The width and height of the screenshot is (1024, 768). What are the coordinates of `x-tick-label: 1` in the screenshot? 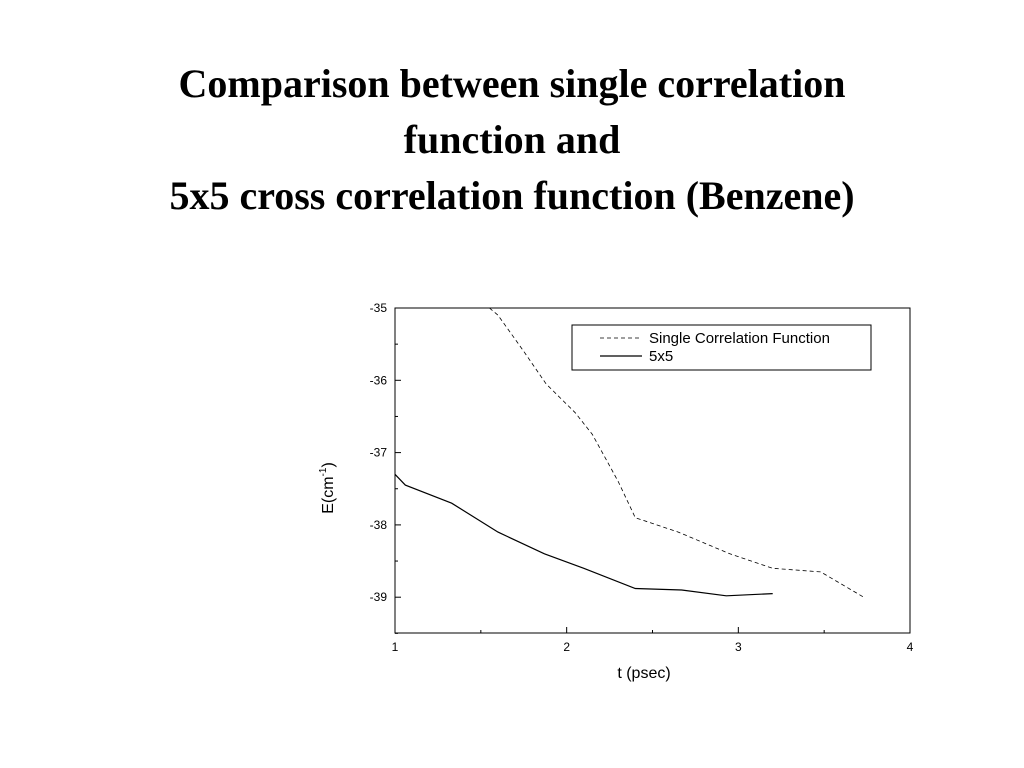 It's located at (395, 647).